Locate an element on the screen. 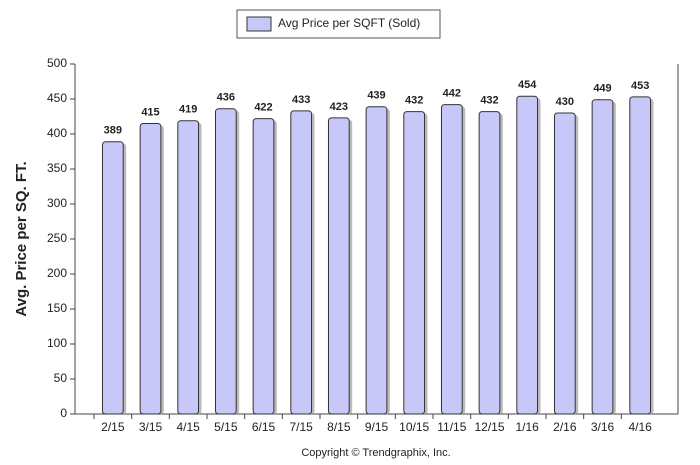 This screenshot has height=465, width=700. value-label: 436 is located at coordinates (226, 98).